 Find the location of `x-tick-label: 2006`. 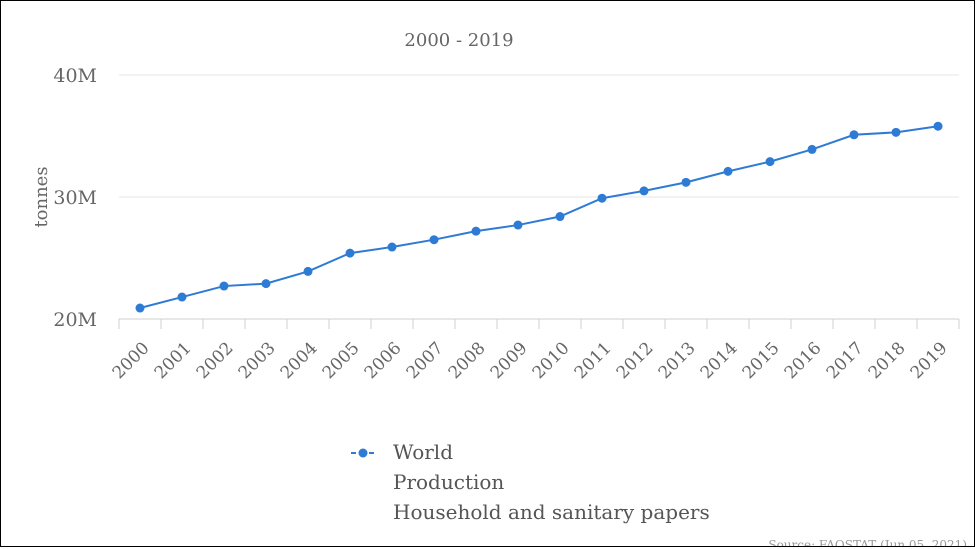

x-tick-label: 2006 is located at coordinates (383, 360).